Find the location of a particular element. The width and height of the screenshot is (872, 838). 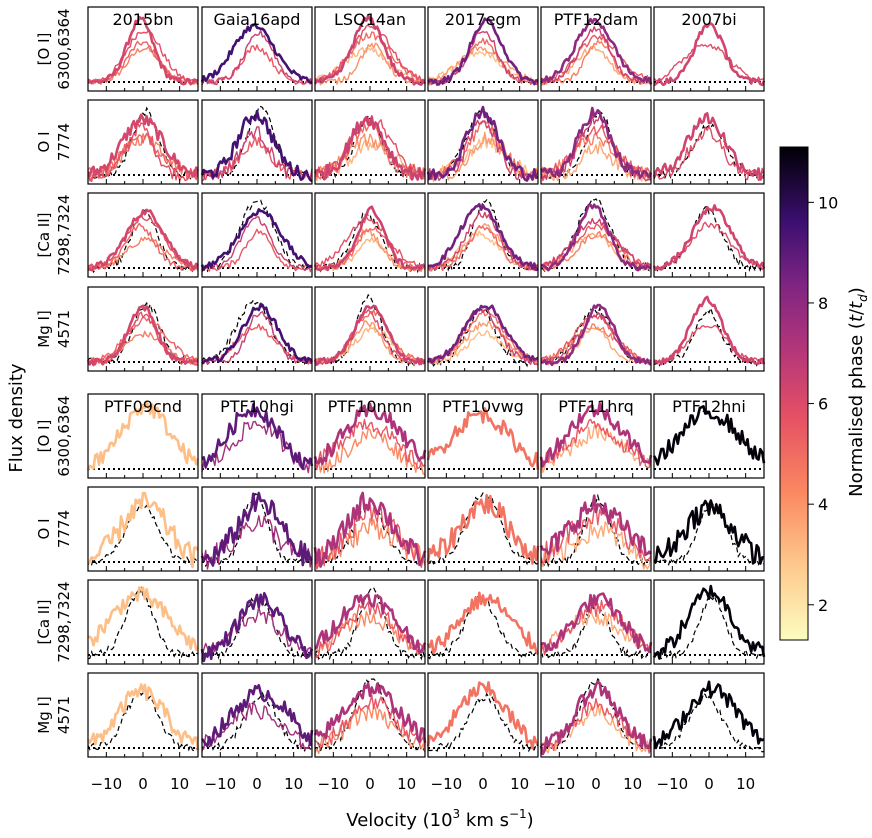

row-label-line: O I is located at coordinates (44, 142).